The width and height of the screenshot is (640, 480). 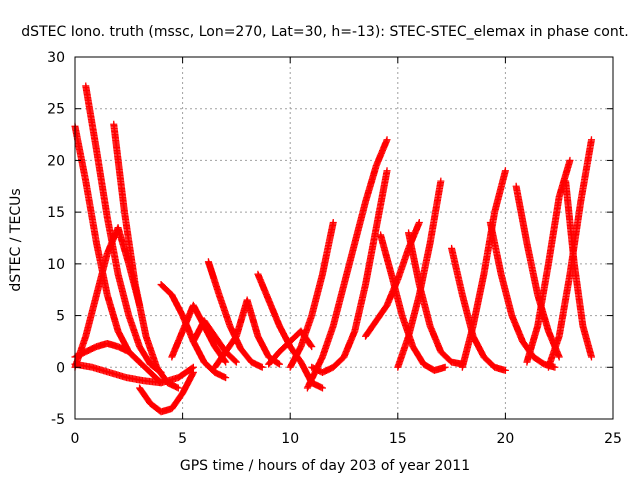 What do you see at coordinates (325, 466) in the screenshot?
I see `x-axis-label: GPS time / hours of day 203 of year 2011` at bounding box center [325, 466].